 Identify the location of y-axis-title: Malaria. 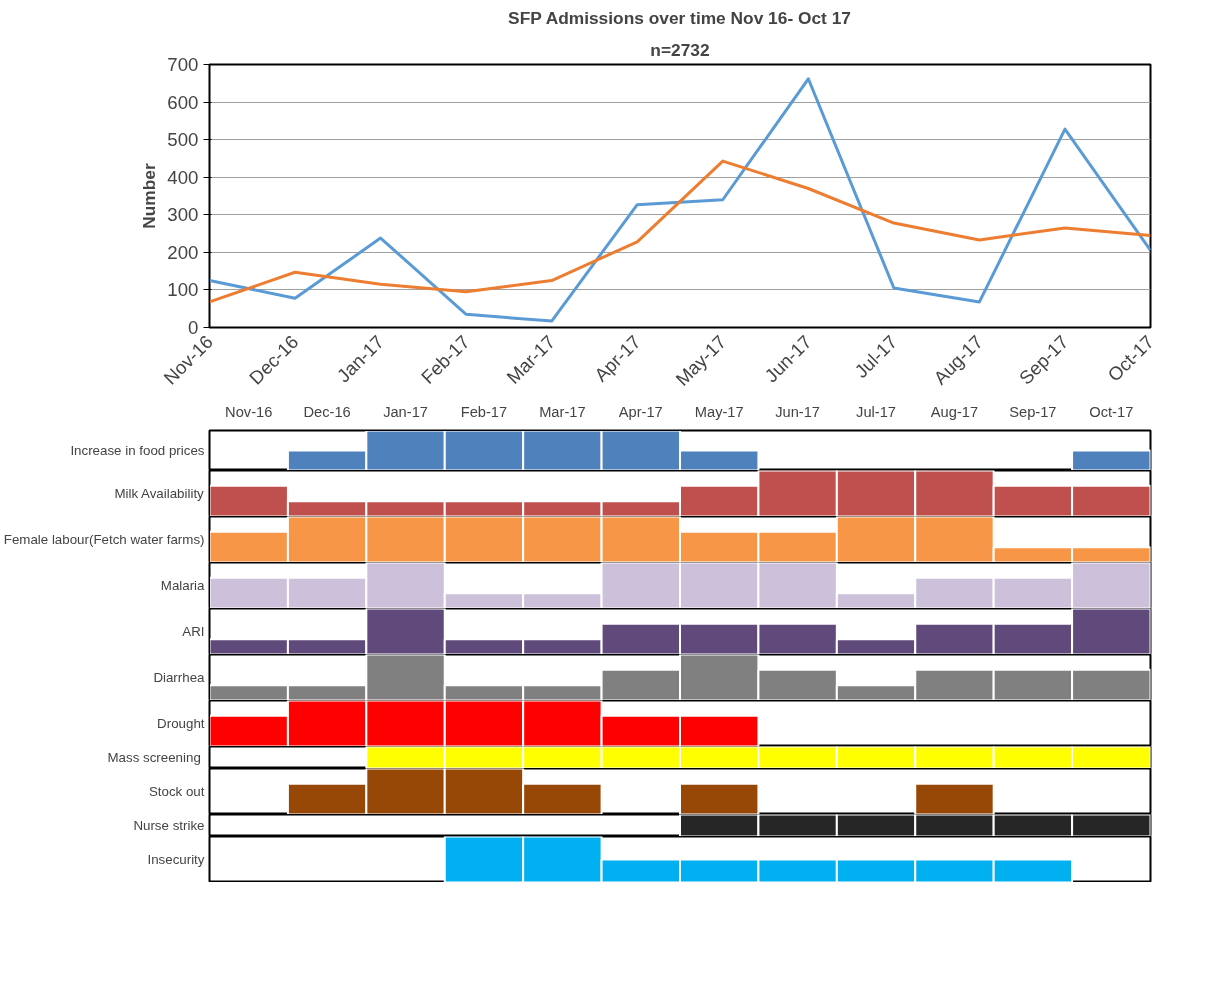
(183, 585).